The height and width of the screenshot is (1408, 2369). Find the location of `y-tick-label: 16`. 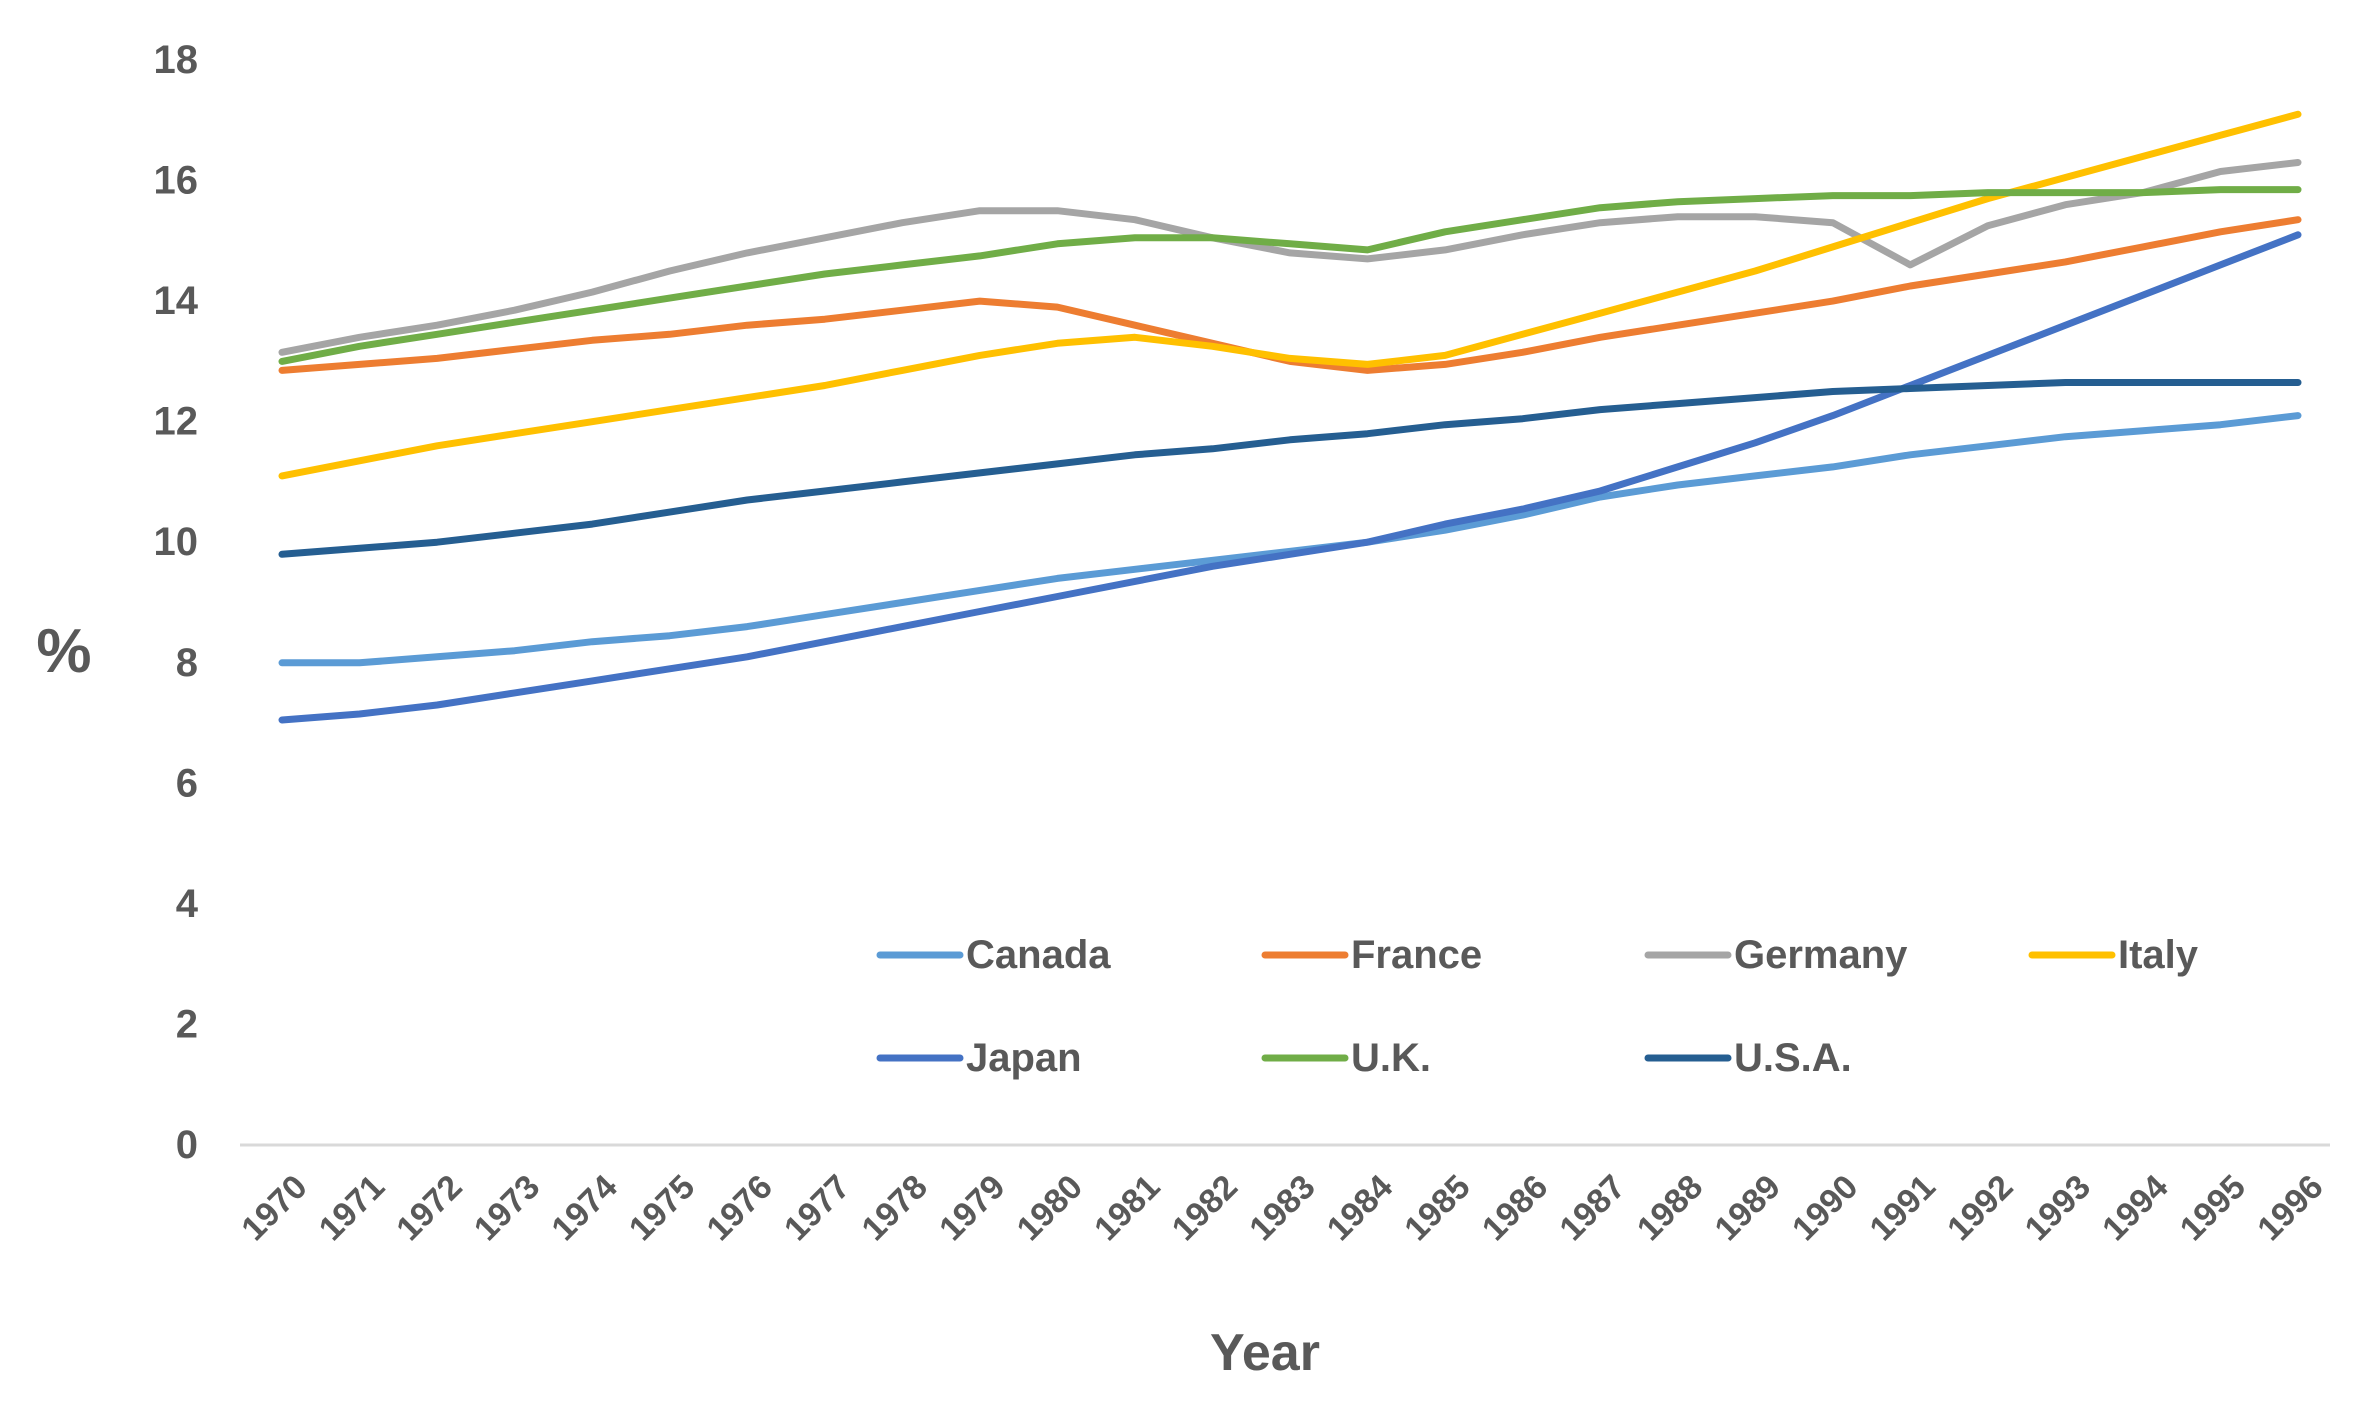

y-tick-label: 16 is located at coordinates (176, 181).